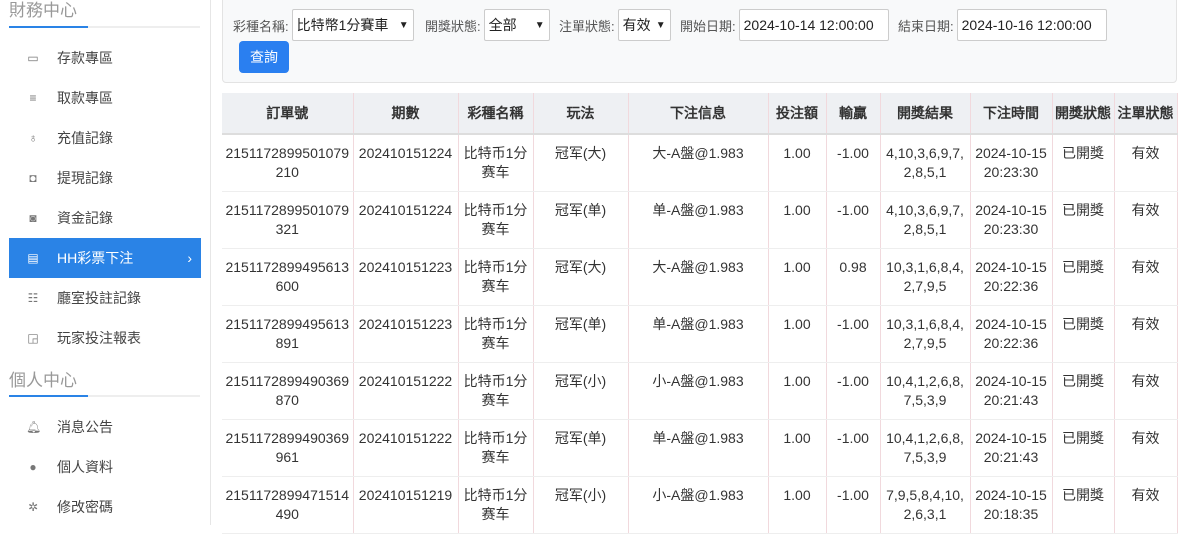  I want to click on sidebar-item: 🔔︎ 消息公告, so click(105, 427).